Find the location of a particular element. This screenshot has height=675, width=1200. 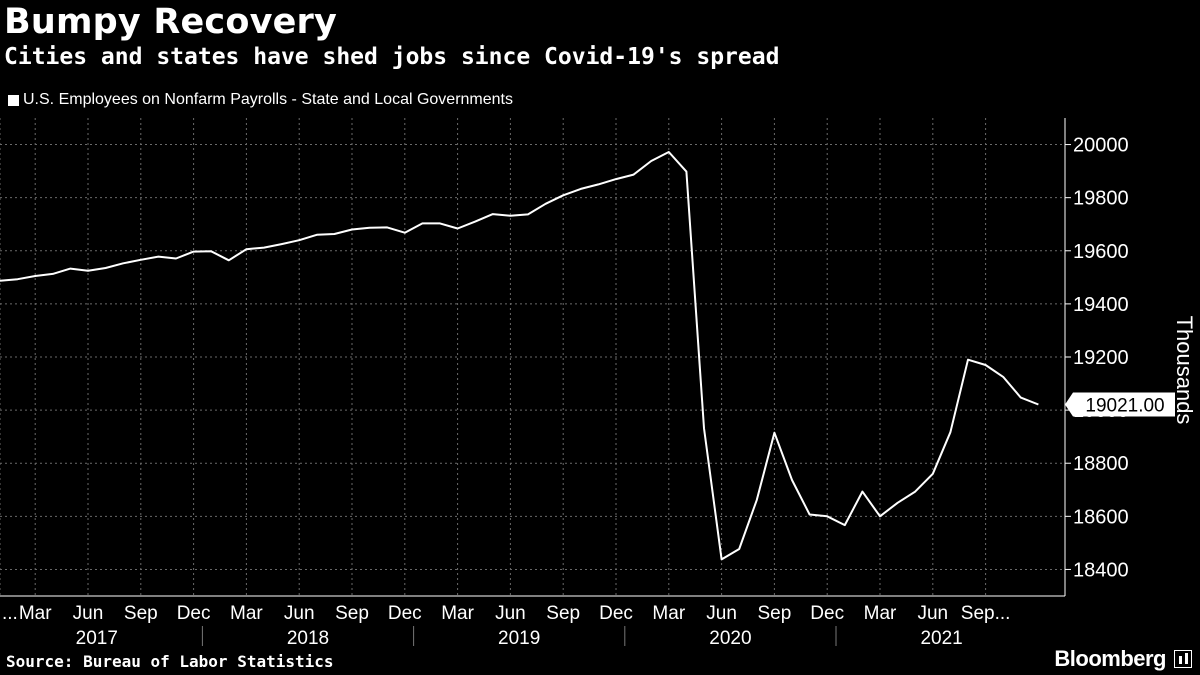

y-tick-label: 19200 is located at coordinates (1101, 358).